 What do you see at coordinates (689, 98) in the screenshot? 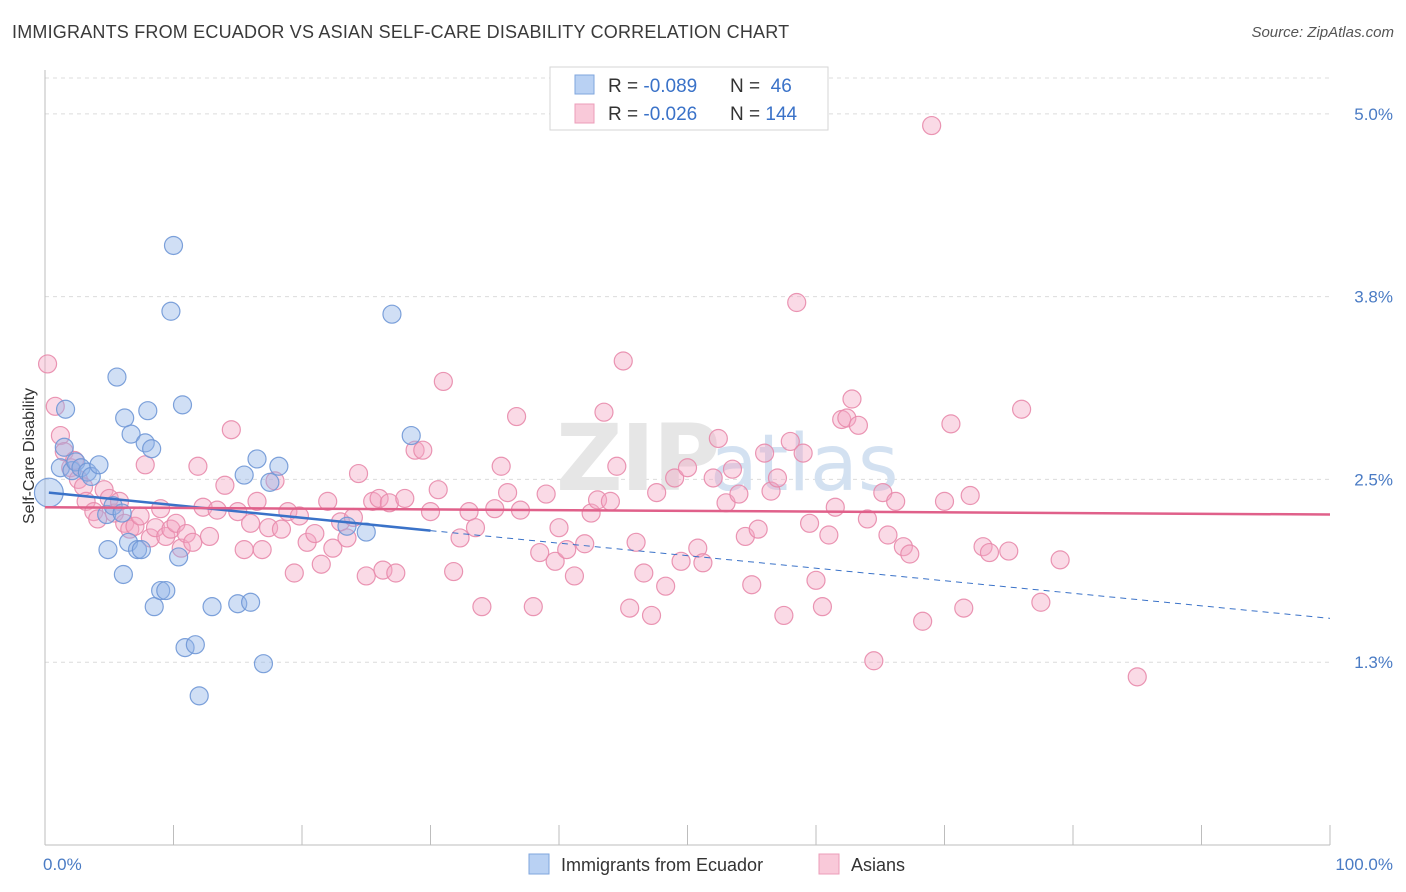
I see `correlation-legend: R = -0.089 N = 46 R = -0.026 N = 144` at bounding box center [689, 98].